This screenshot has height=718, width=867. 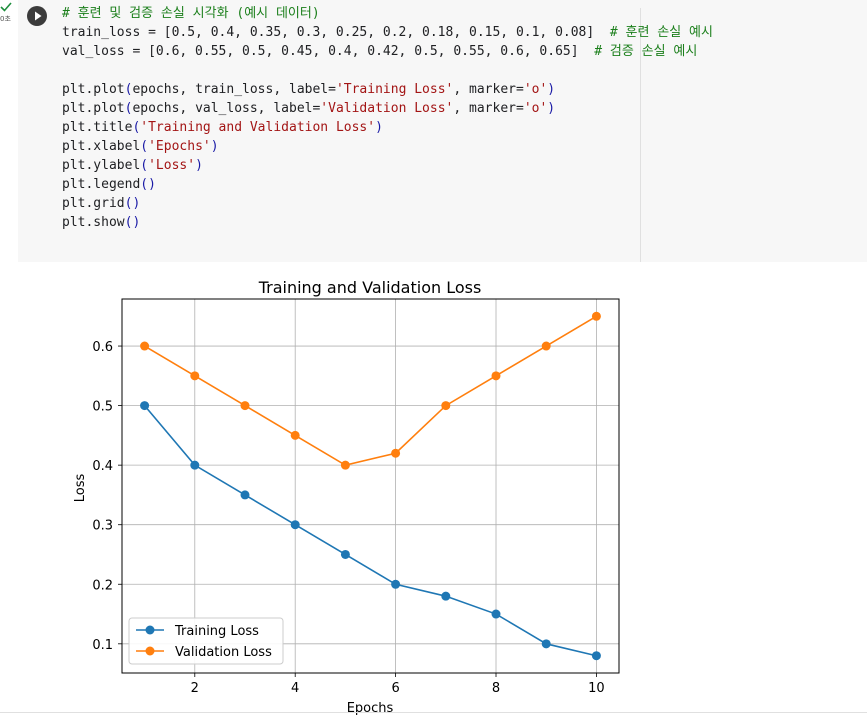 I want to click on code-token: 'Training Loss', so click(x=394, y=89).